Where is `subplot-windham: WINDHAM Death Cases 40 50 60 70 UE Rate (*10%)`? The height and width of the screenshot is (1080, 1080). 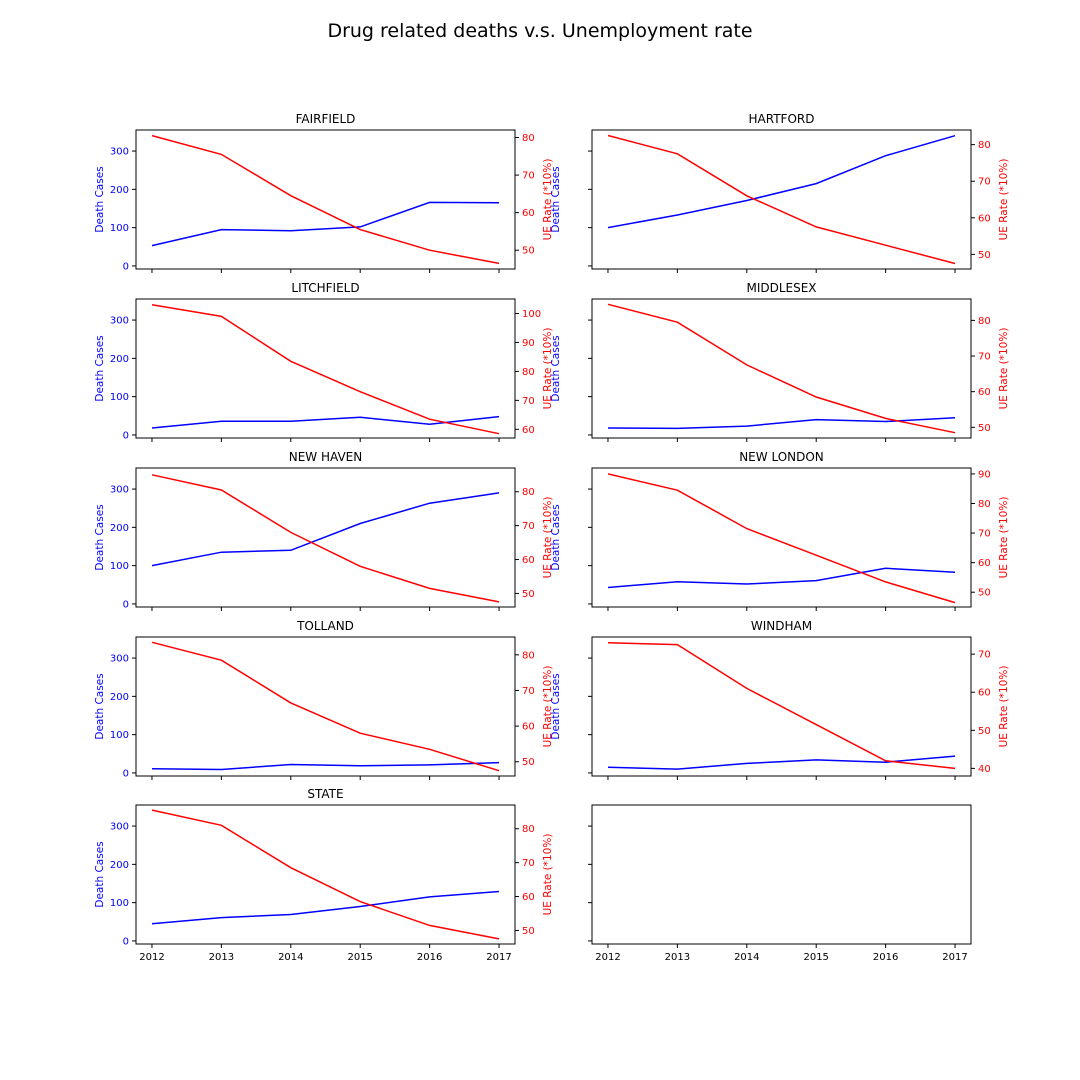 subplot-windham: WINDHAM Death Cases 40 50 60 70 UE Rate (*10%) is located at coordinates (780, 699).